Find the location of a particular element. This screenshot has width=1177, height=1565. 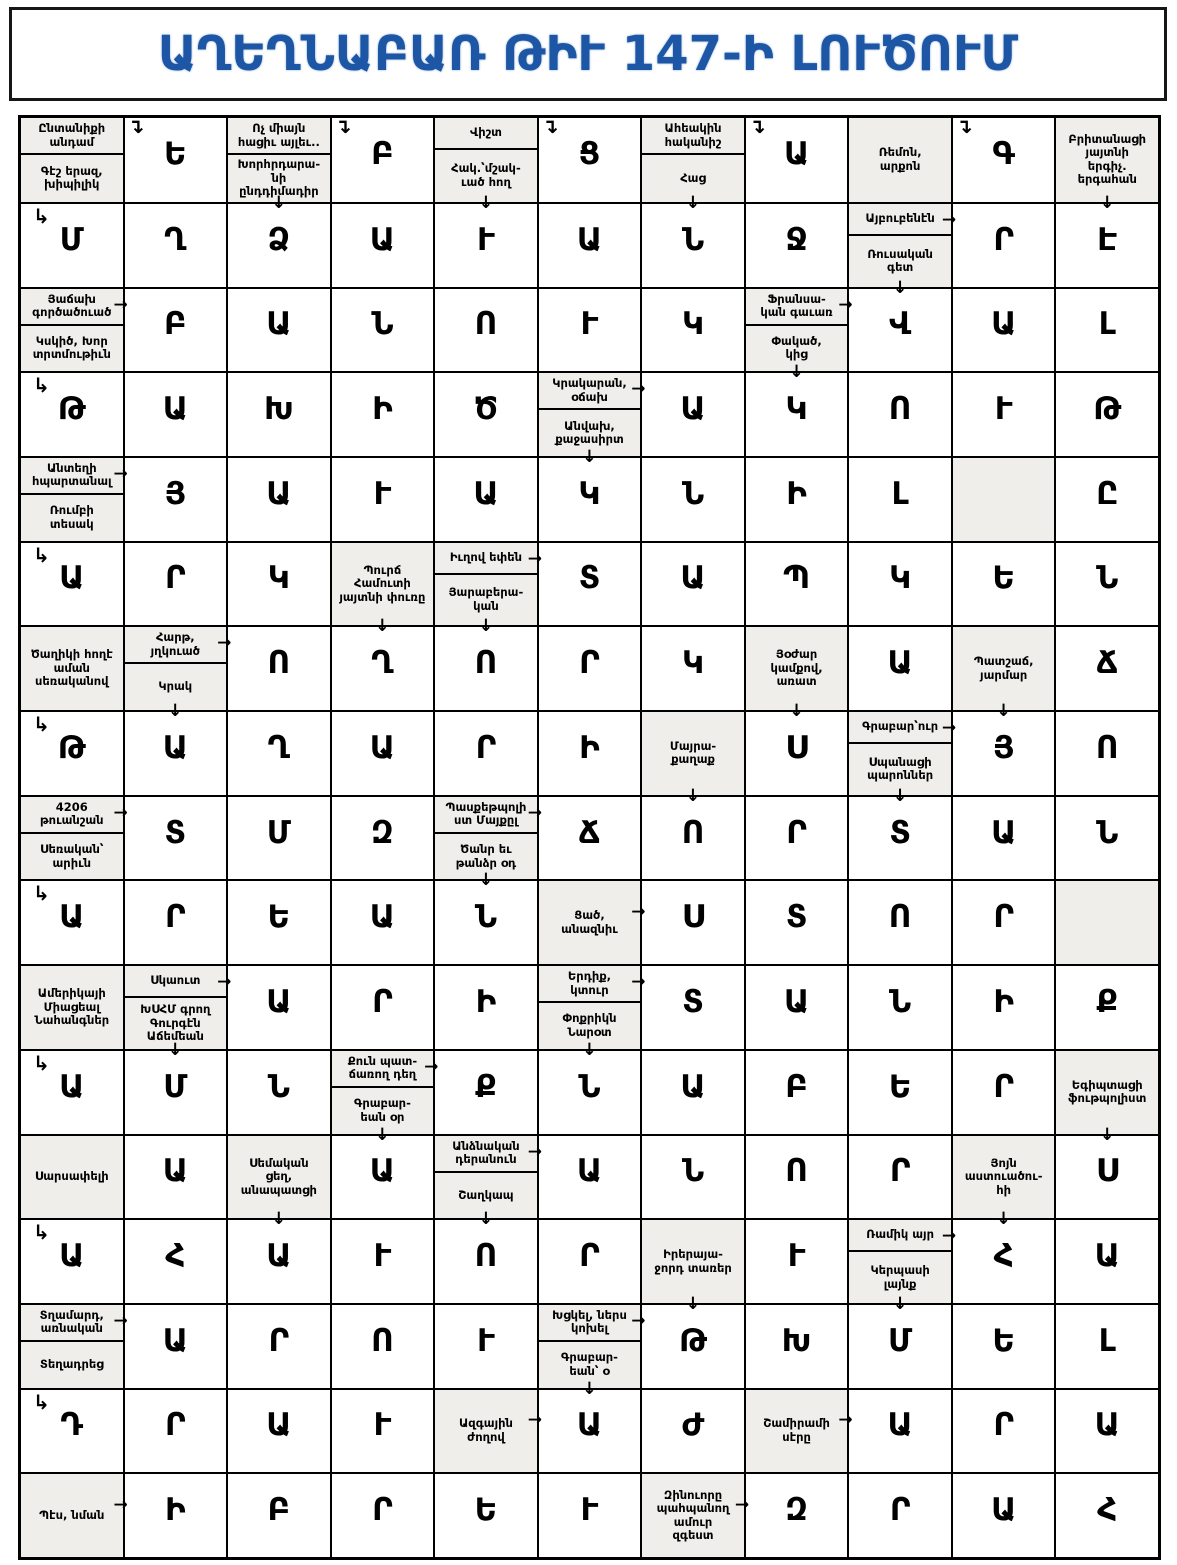

answer-cell-r15c9: Ր is located at coordinates (1003, 1431).